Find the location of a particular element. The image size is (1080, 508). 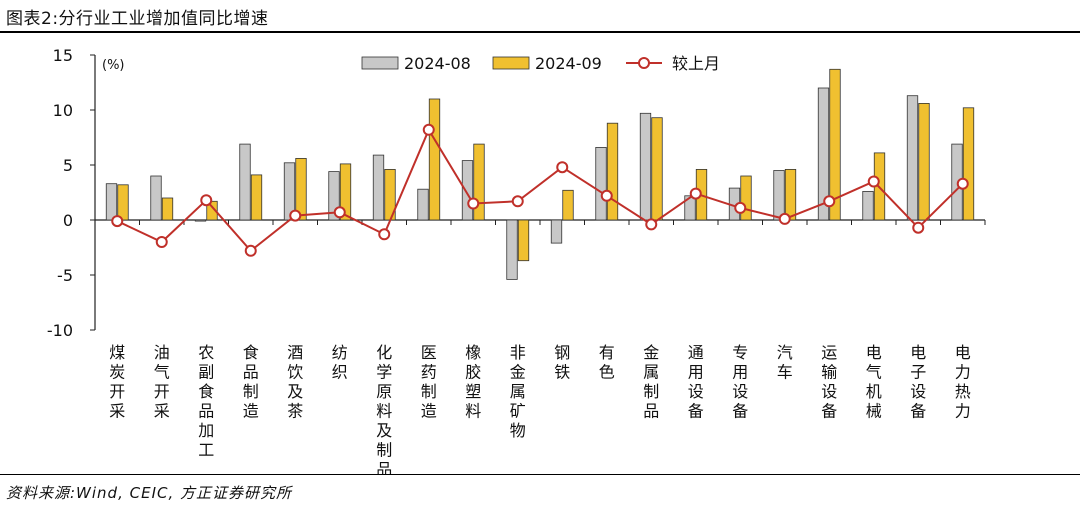

unit-label: (%) is located at coordinates (113, 65).